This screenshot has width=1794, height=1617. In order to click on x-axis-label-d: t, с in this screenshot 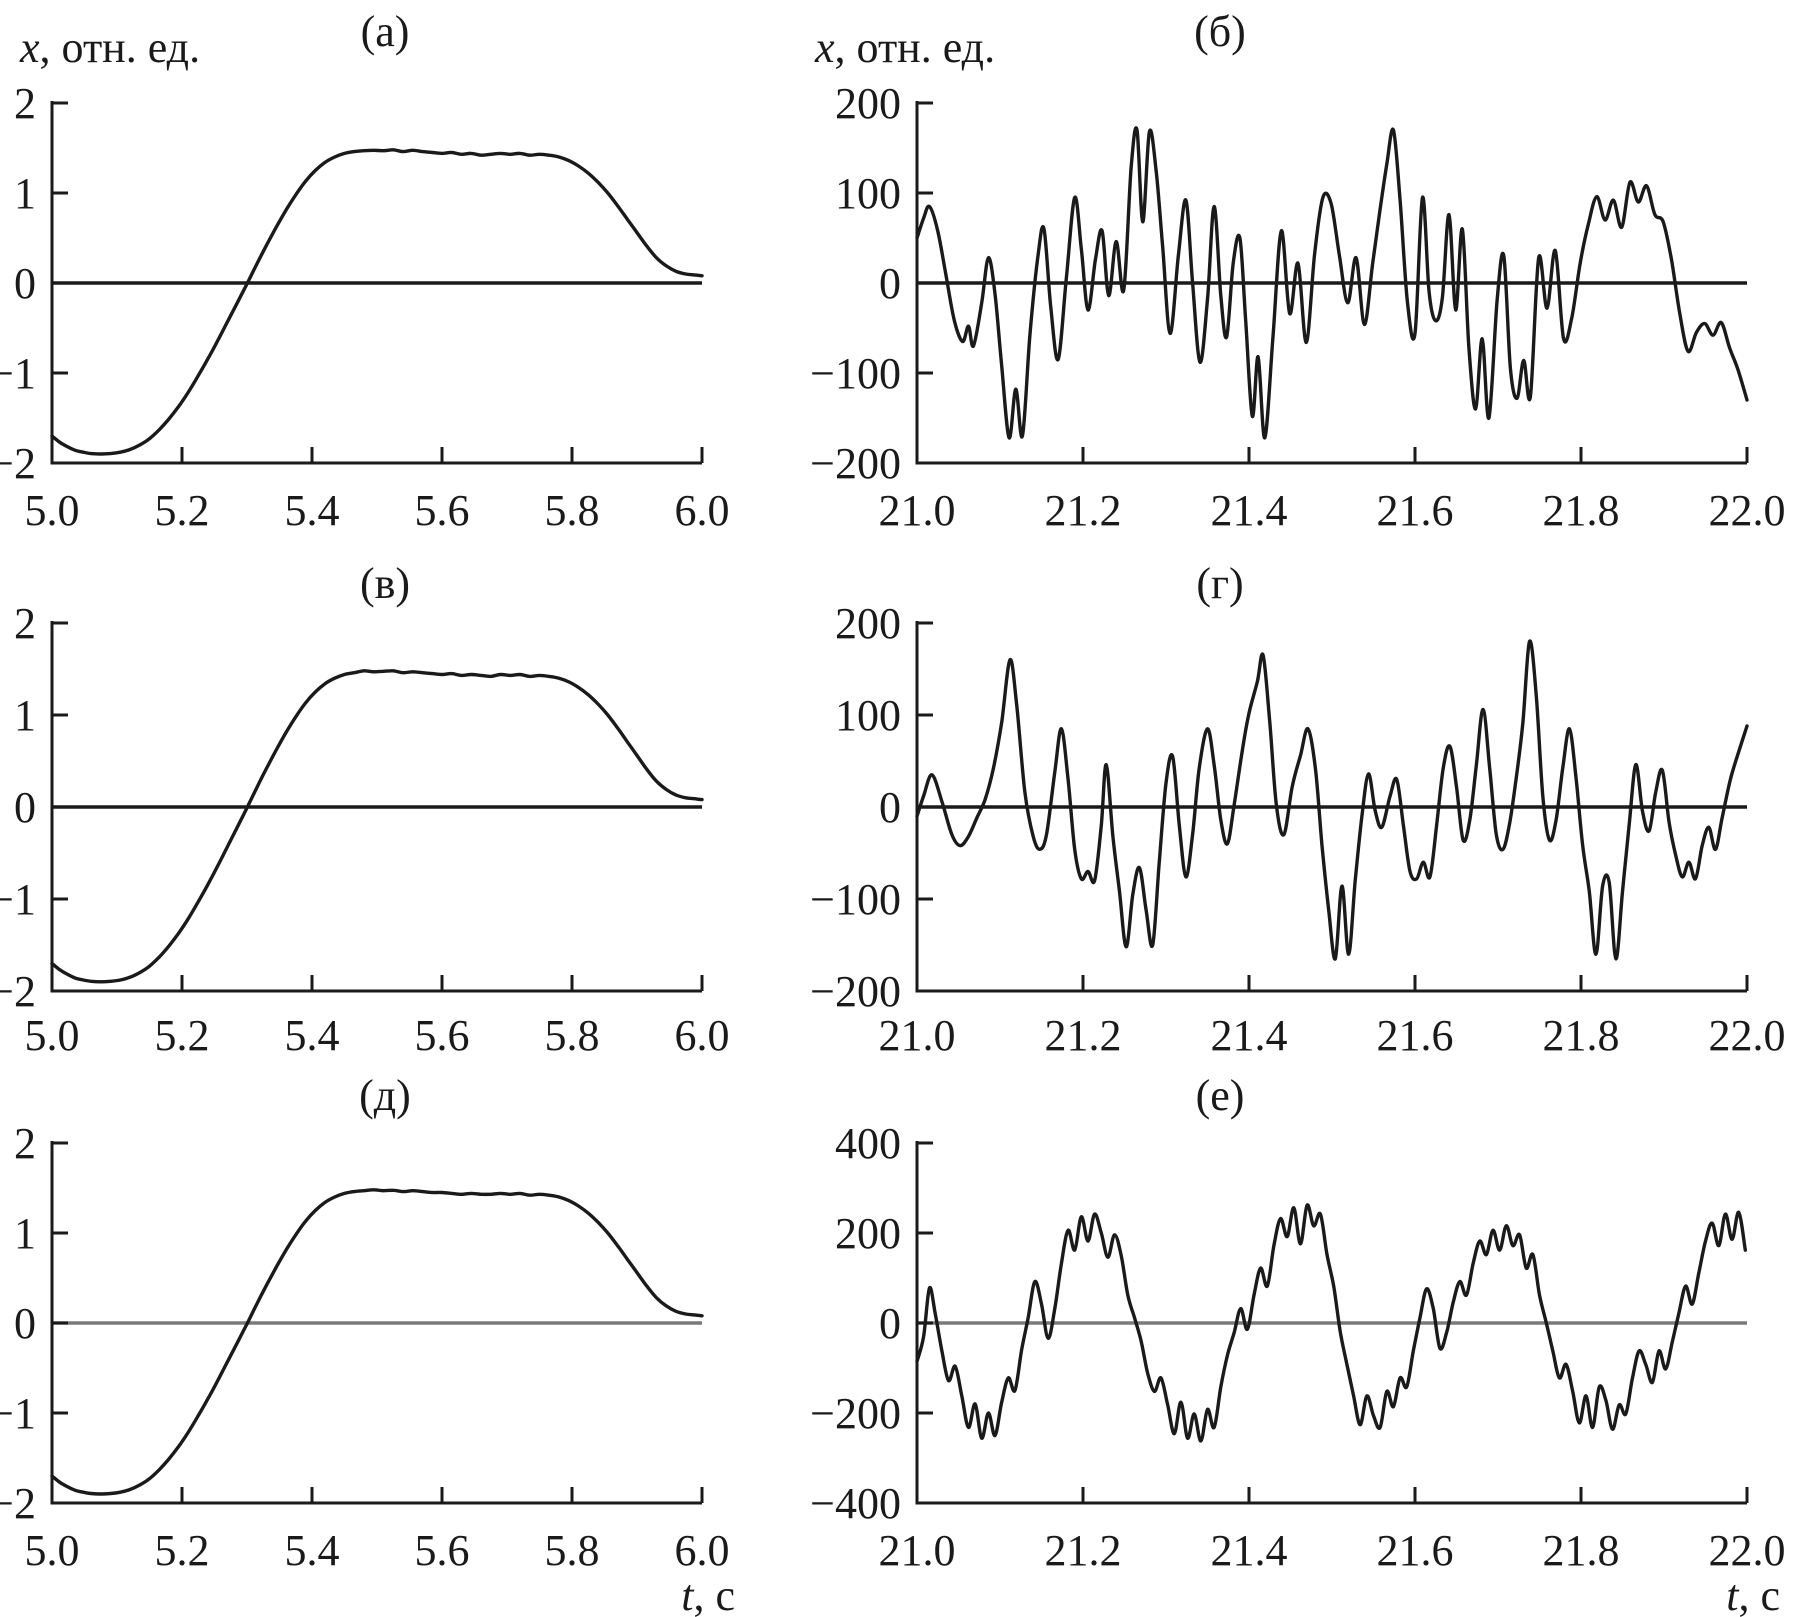, I will do `click(708, 1594)`.